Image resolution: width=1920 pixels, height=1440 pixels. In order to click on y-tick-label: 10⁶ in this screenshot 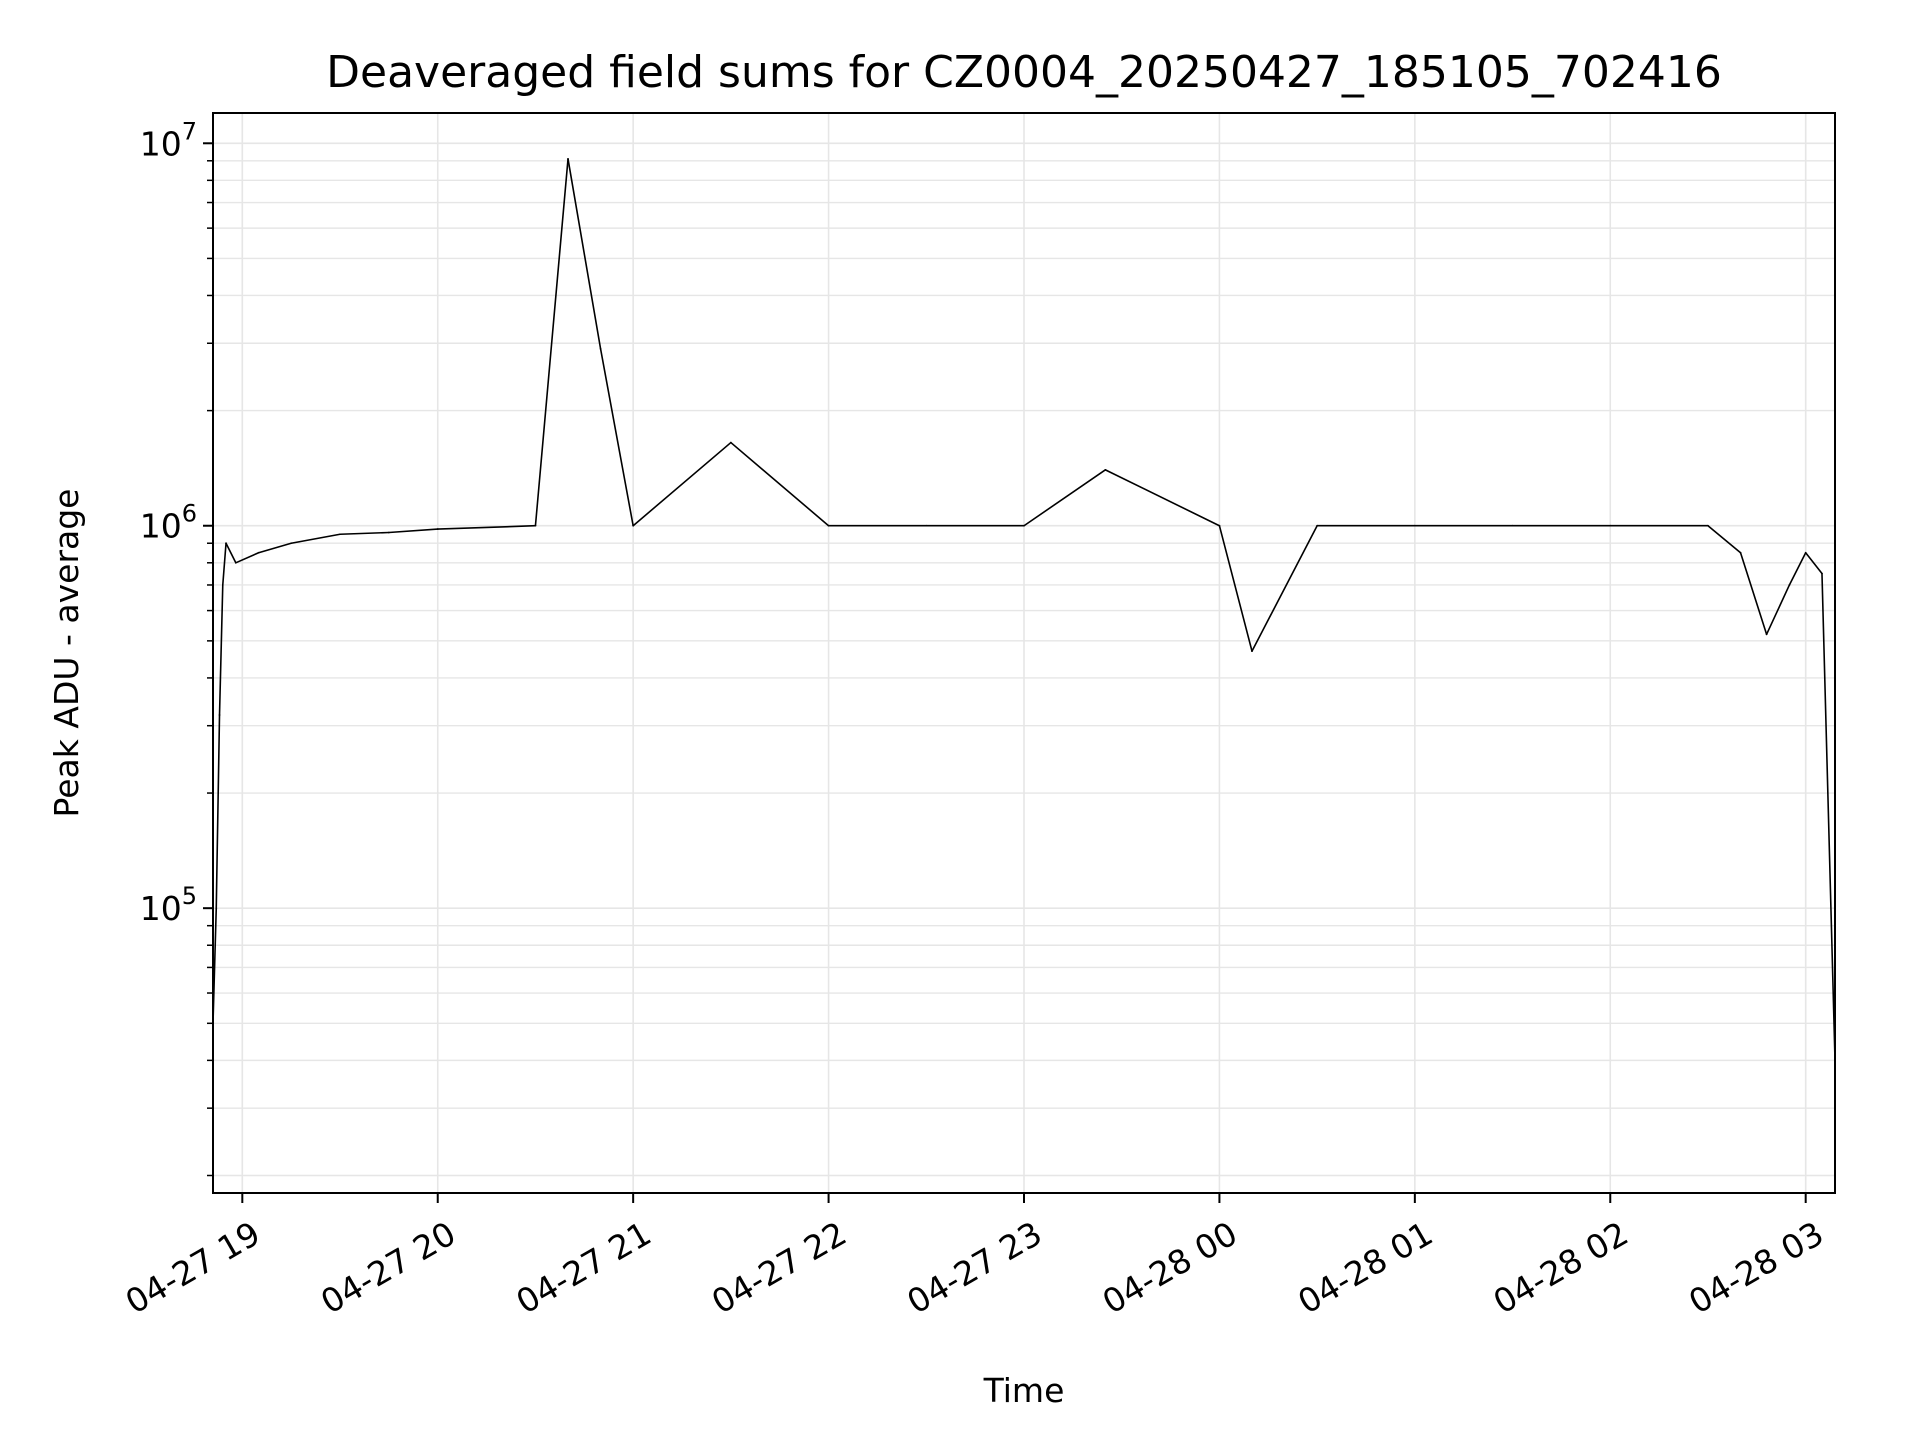, I will do `click(168, 523)`.